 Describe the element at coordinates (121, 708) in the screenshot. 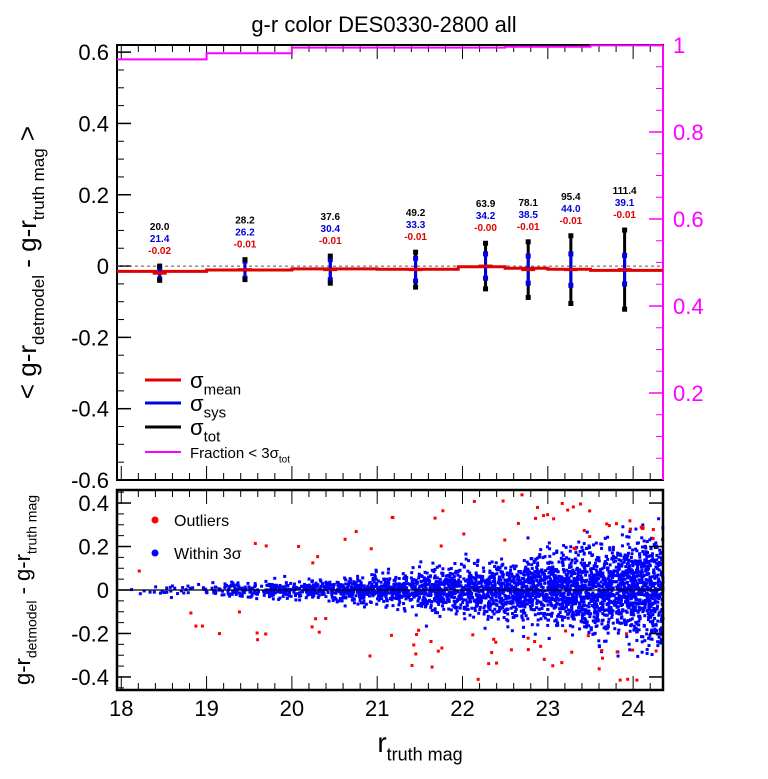

I see `xtick-label: 18` at that location.